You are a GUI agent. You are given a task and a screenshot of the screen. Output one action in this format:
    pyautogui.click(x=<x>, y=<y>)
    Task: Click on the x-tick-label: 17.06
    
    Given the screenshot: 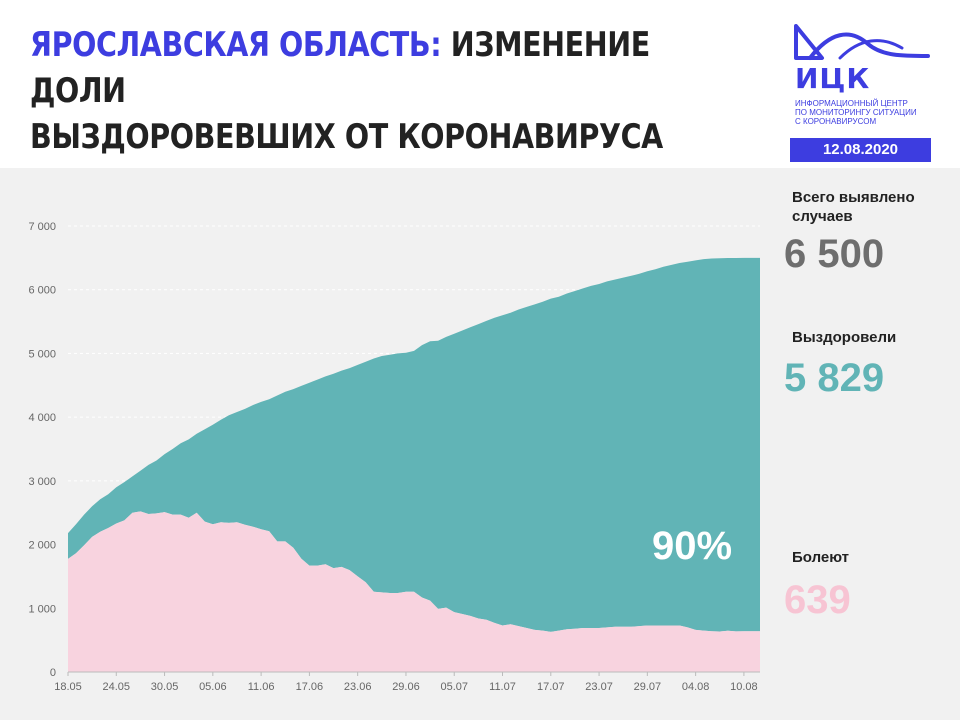 What is the action you would take?
    pyautogui.click(x=310, y=687)
    